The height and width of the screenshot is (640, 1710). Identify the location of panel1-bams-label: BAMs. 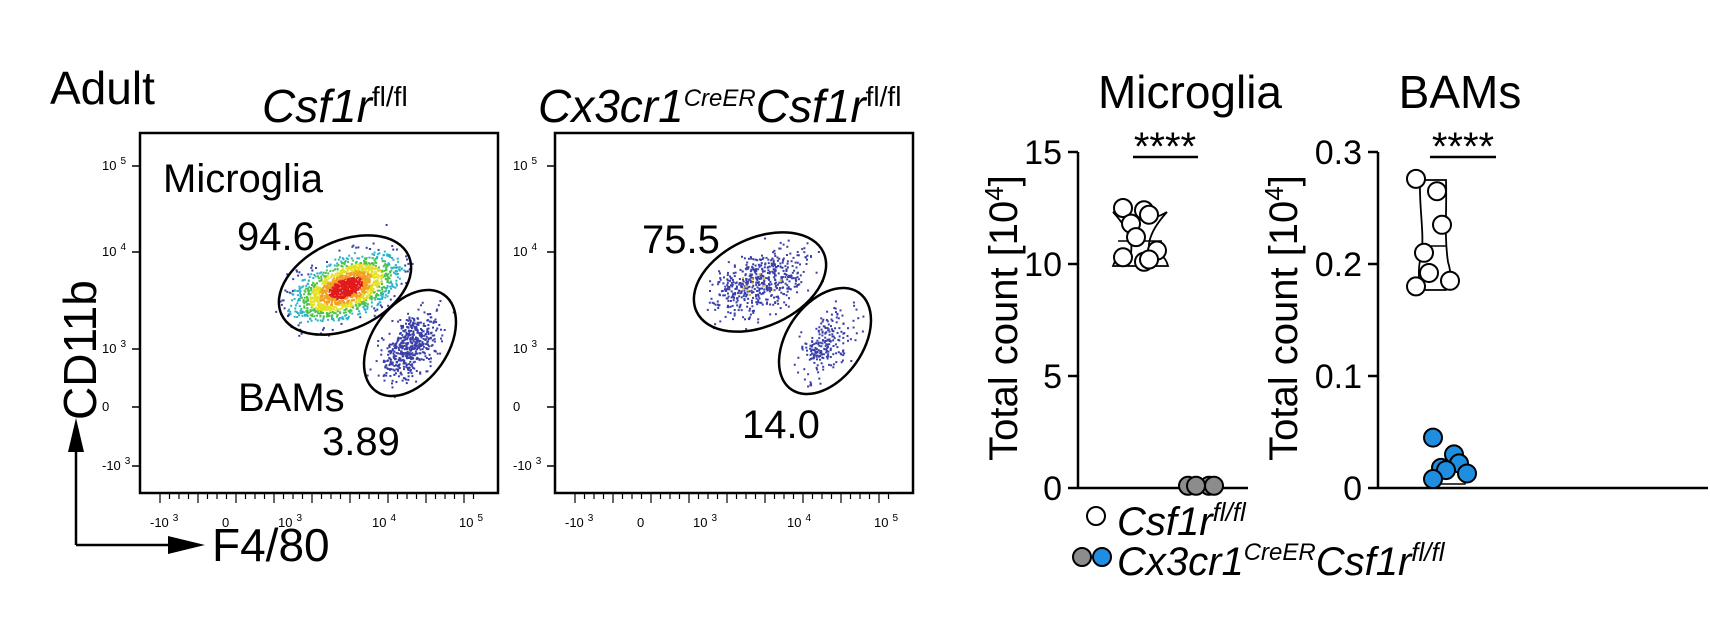
(291, 398).